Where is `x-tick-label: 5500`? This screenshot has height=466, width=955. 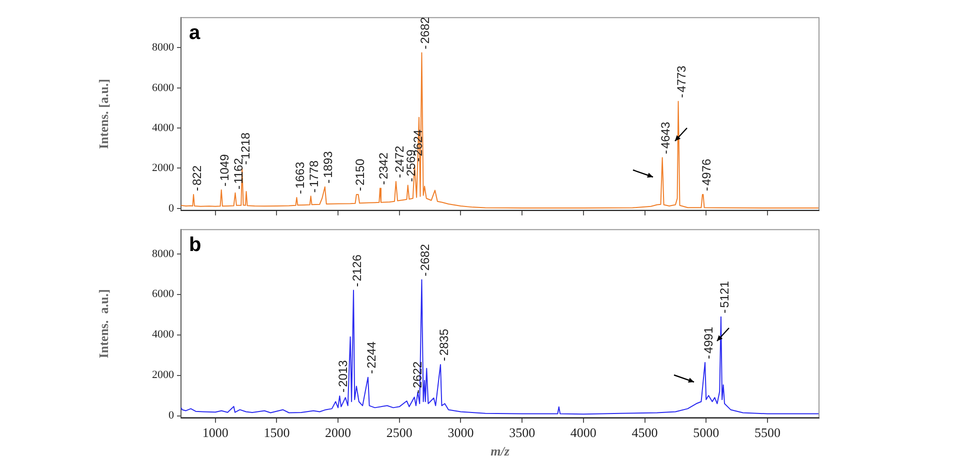
x-tick-label: 5500 is located at coordinates (767, 432).